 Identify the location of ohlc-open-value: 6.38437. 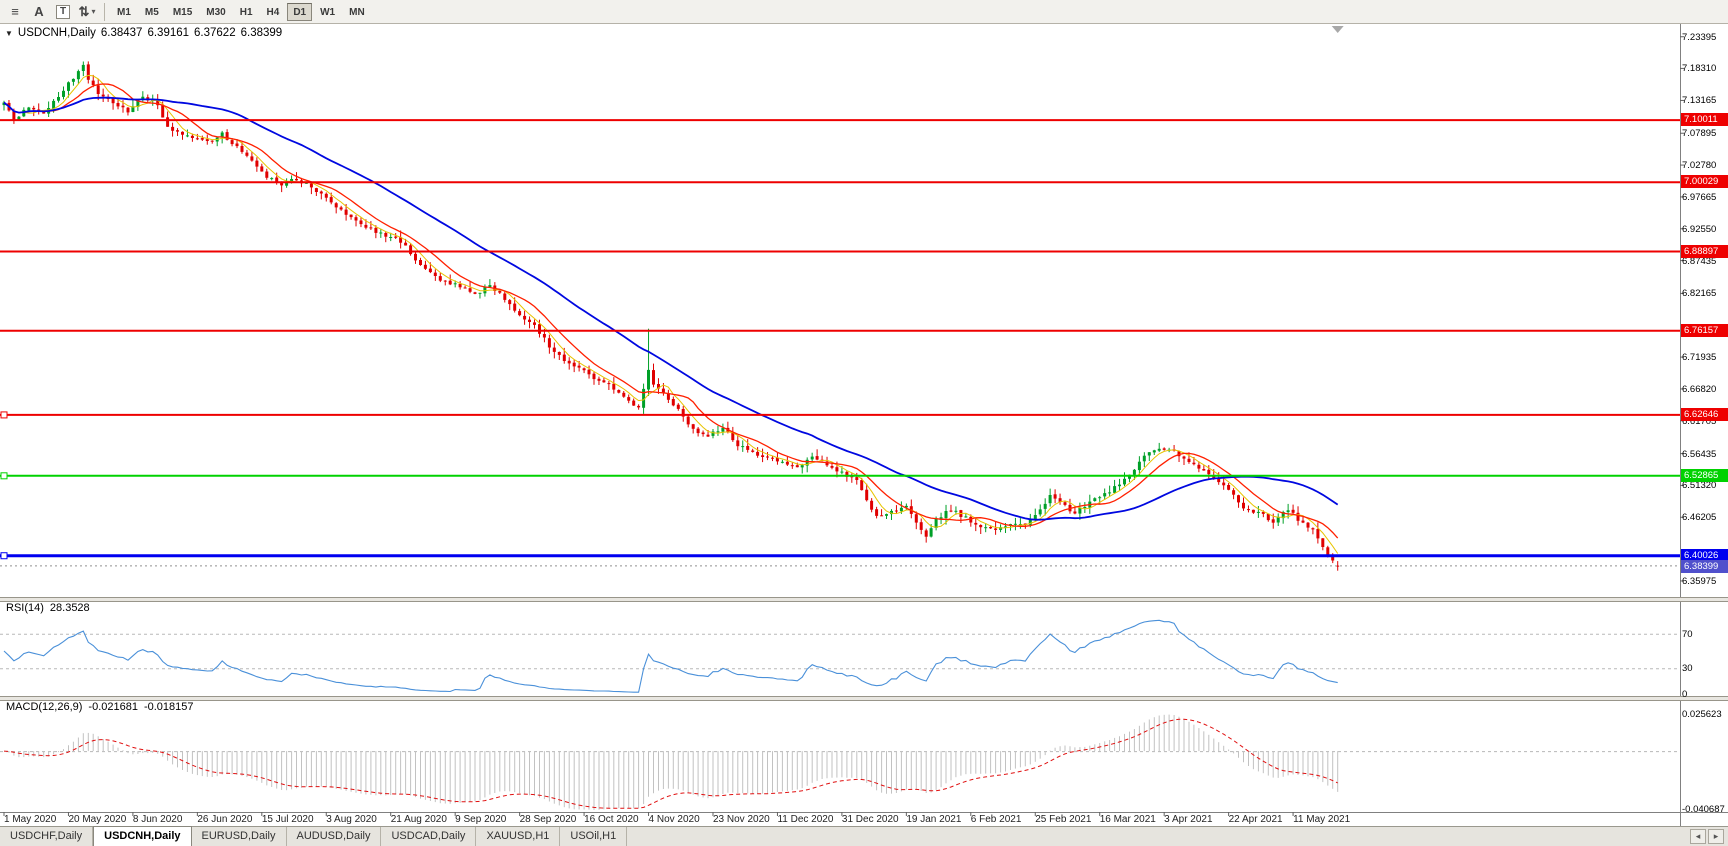
(121, 33).